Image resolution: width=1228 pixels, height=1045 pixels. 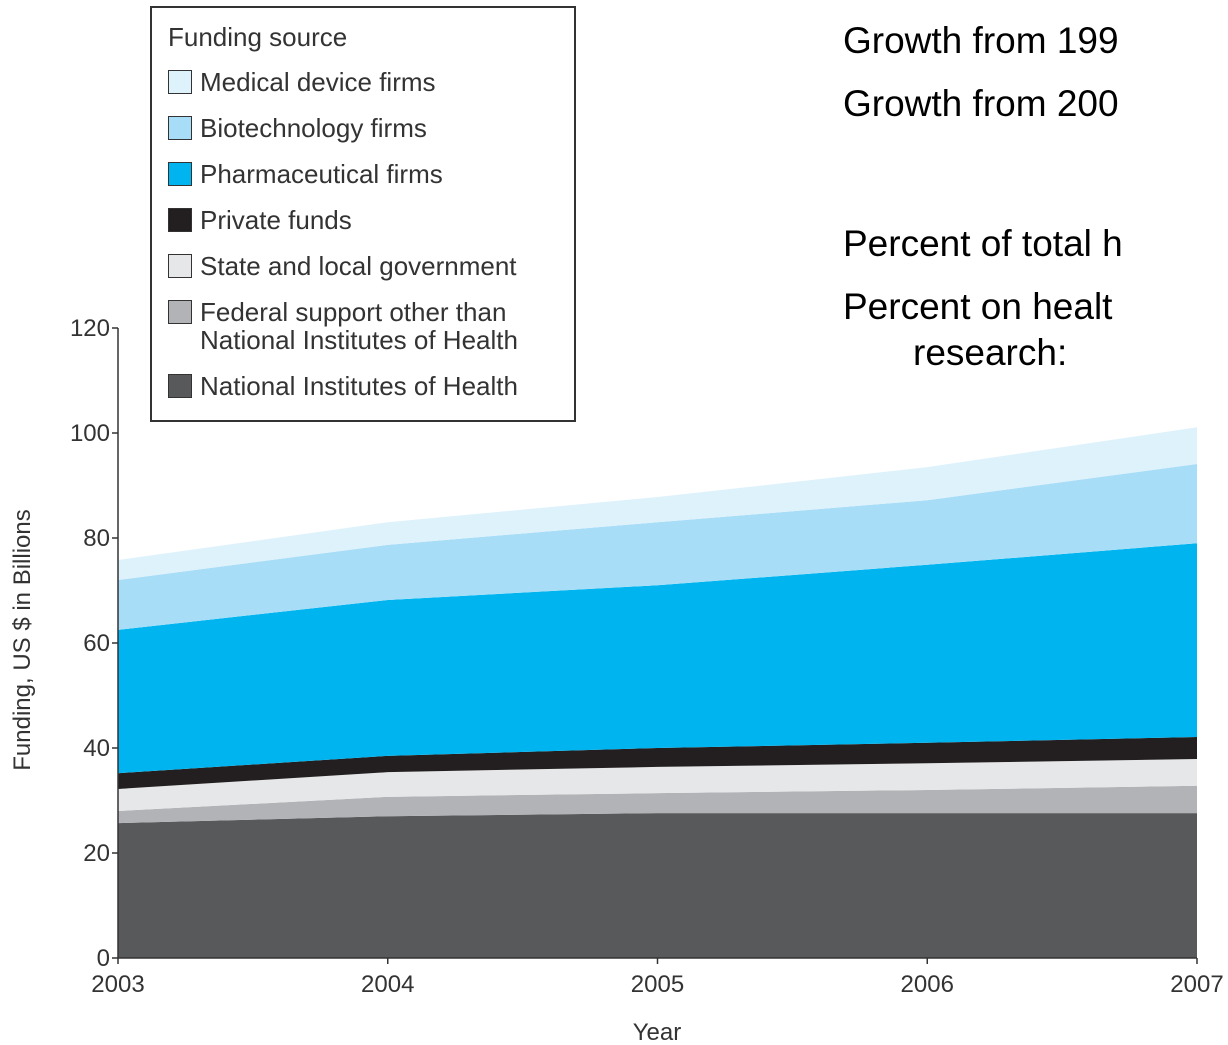 What do you see at coordinates (927, 984) in the screenshot?
I see `x-tick-label: 2006` at bounding box center [927, 984].